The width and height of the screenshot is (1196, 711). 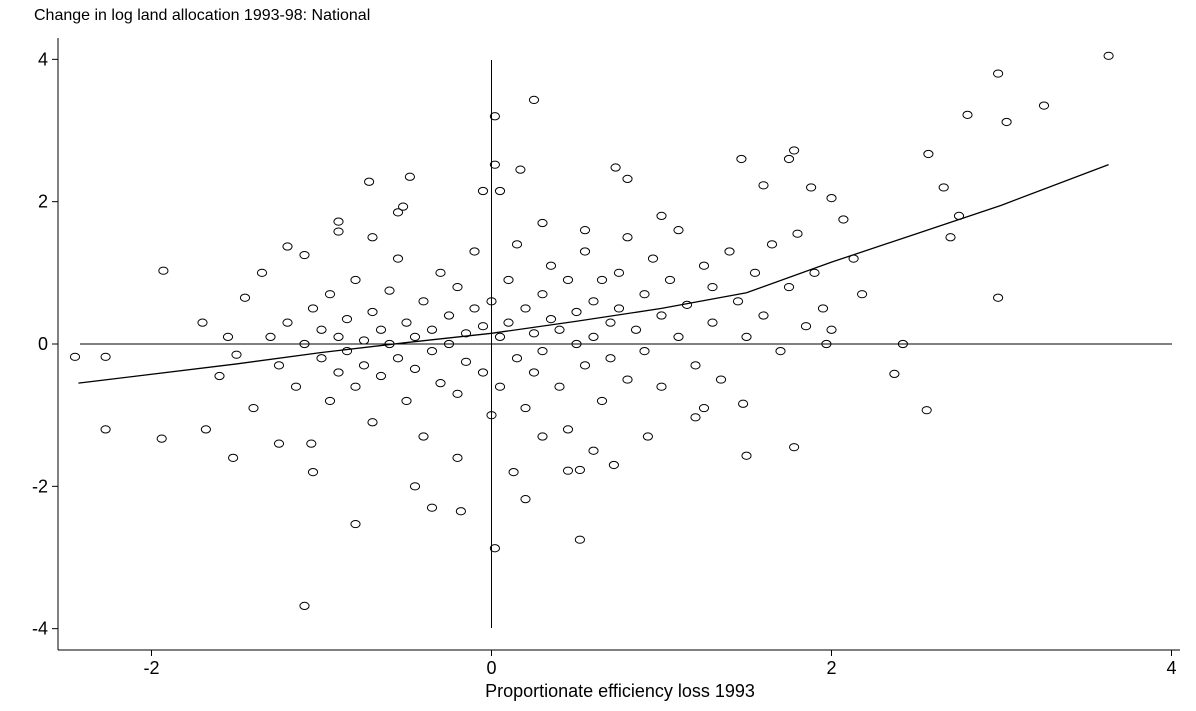 What do you see at coordinates (151, 668) in the screenshot?
I see `x-tick-label: -2` at bounding box center [151, 668].